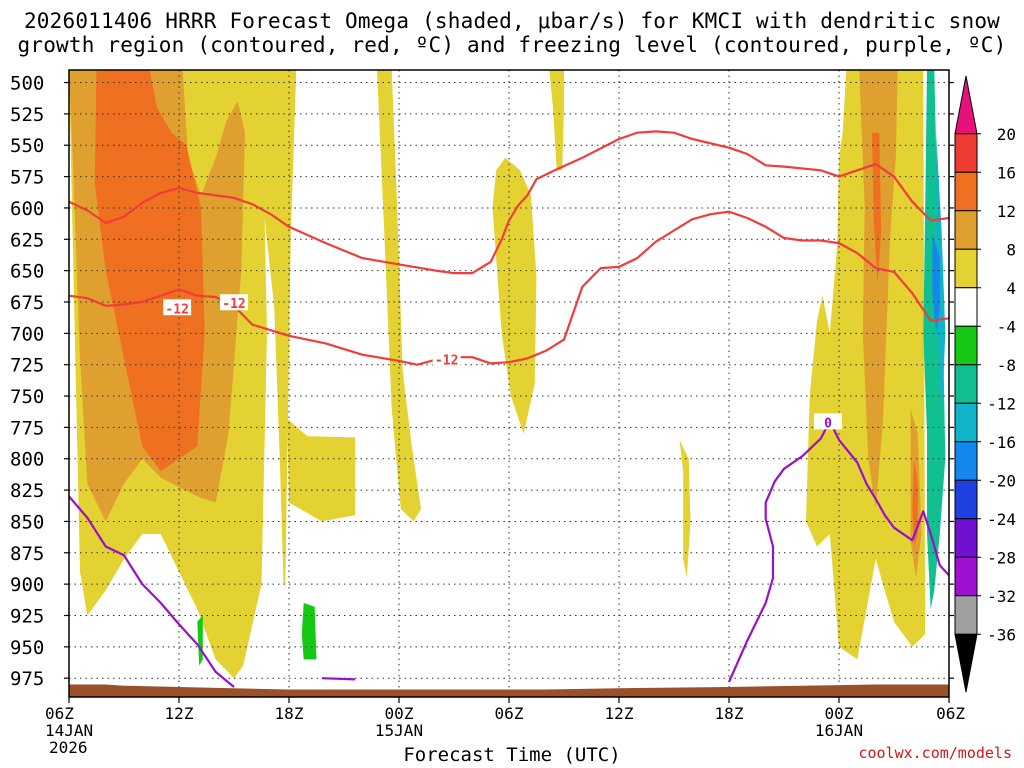 The image size is (1024, 768). I want to click on y-tick-label: 775, so click(27, 428).